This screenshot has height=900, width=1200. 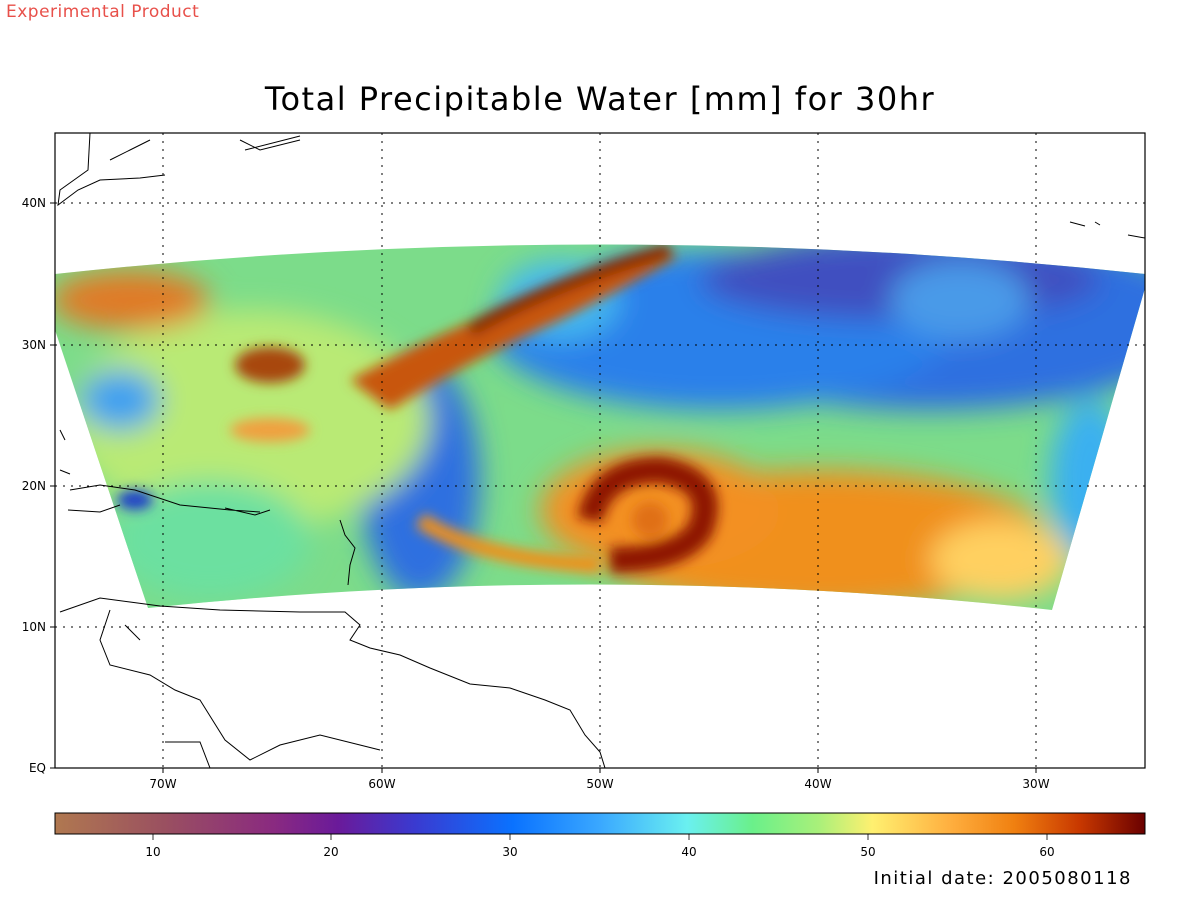 I want to click on colorbar-label-20: 20, so click(x=330, y=852).